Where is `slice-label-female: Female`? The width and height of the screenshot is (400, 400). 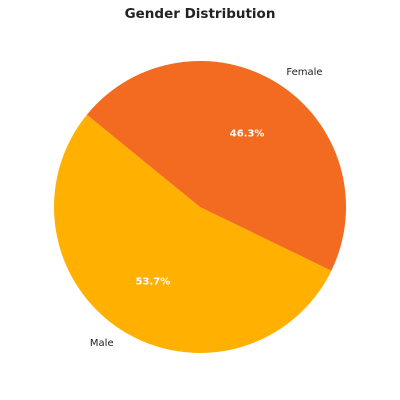 slice-label-female: Female is located at coordinates (304, 72).